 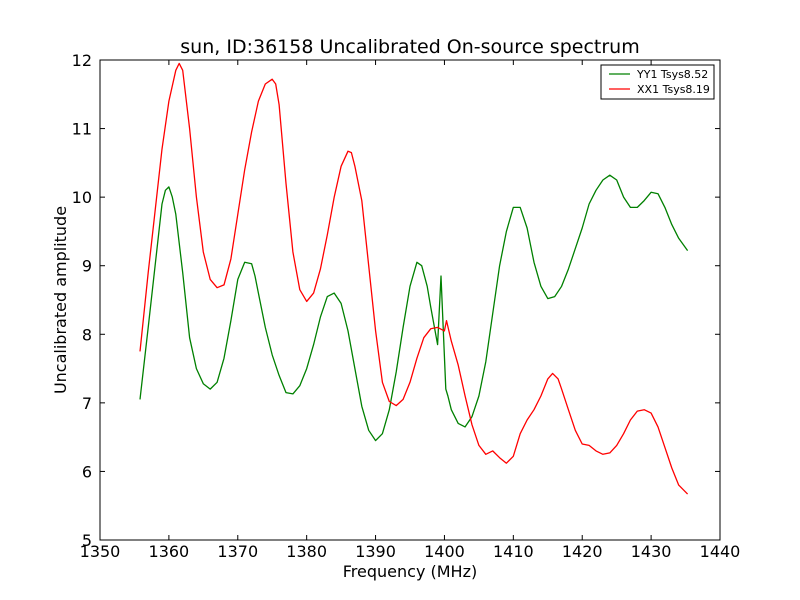 What do you see at coordinates (582, 551) in the screenshot?
I see `x-tick-label: 1420` at bounding box center [582, 551].